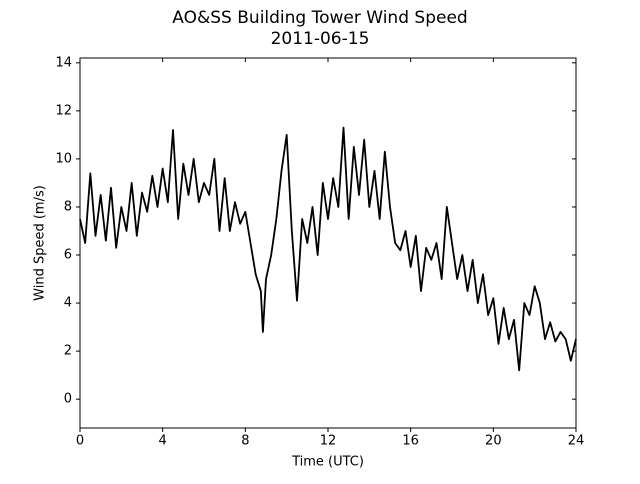  What do you see at coordinates (576, 441) in the screenshot?
I see `x-tick-label: 24` at bounding box center [576, 441].